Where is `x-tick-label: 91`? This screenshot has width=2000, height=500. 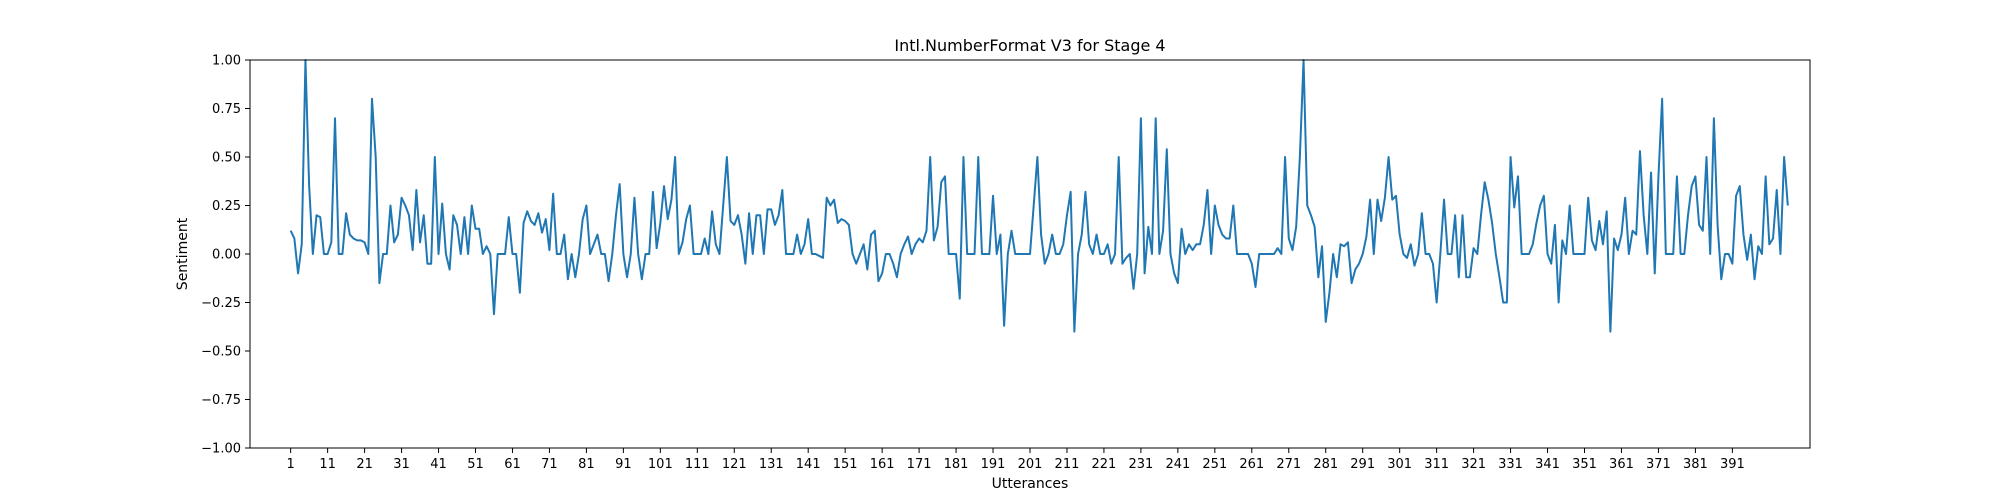
x-tick-label: 91 is located at coordinates (623, 464).